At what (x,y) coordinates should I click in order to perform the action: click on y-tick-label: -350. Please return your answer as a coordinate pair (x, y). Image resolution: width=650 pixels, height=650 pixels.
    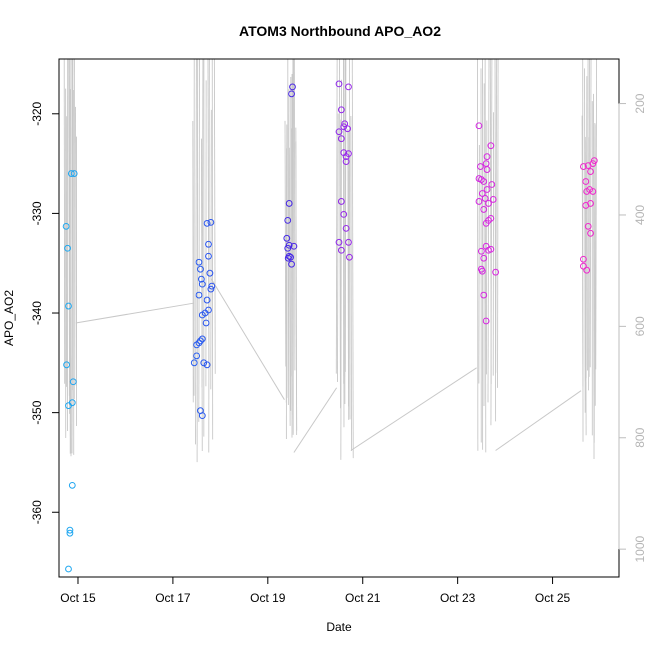
    Looking at the image, I should click on (37, 412).